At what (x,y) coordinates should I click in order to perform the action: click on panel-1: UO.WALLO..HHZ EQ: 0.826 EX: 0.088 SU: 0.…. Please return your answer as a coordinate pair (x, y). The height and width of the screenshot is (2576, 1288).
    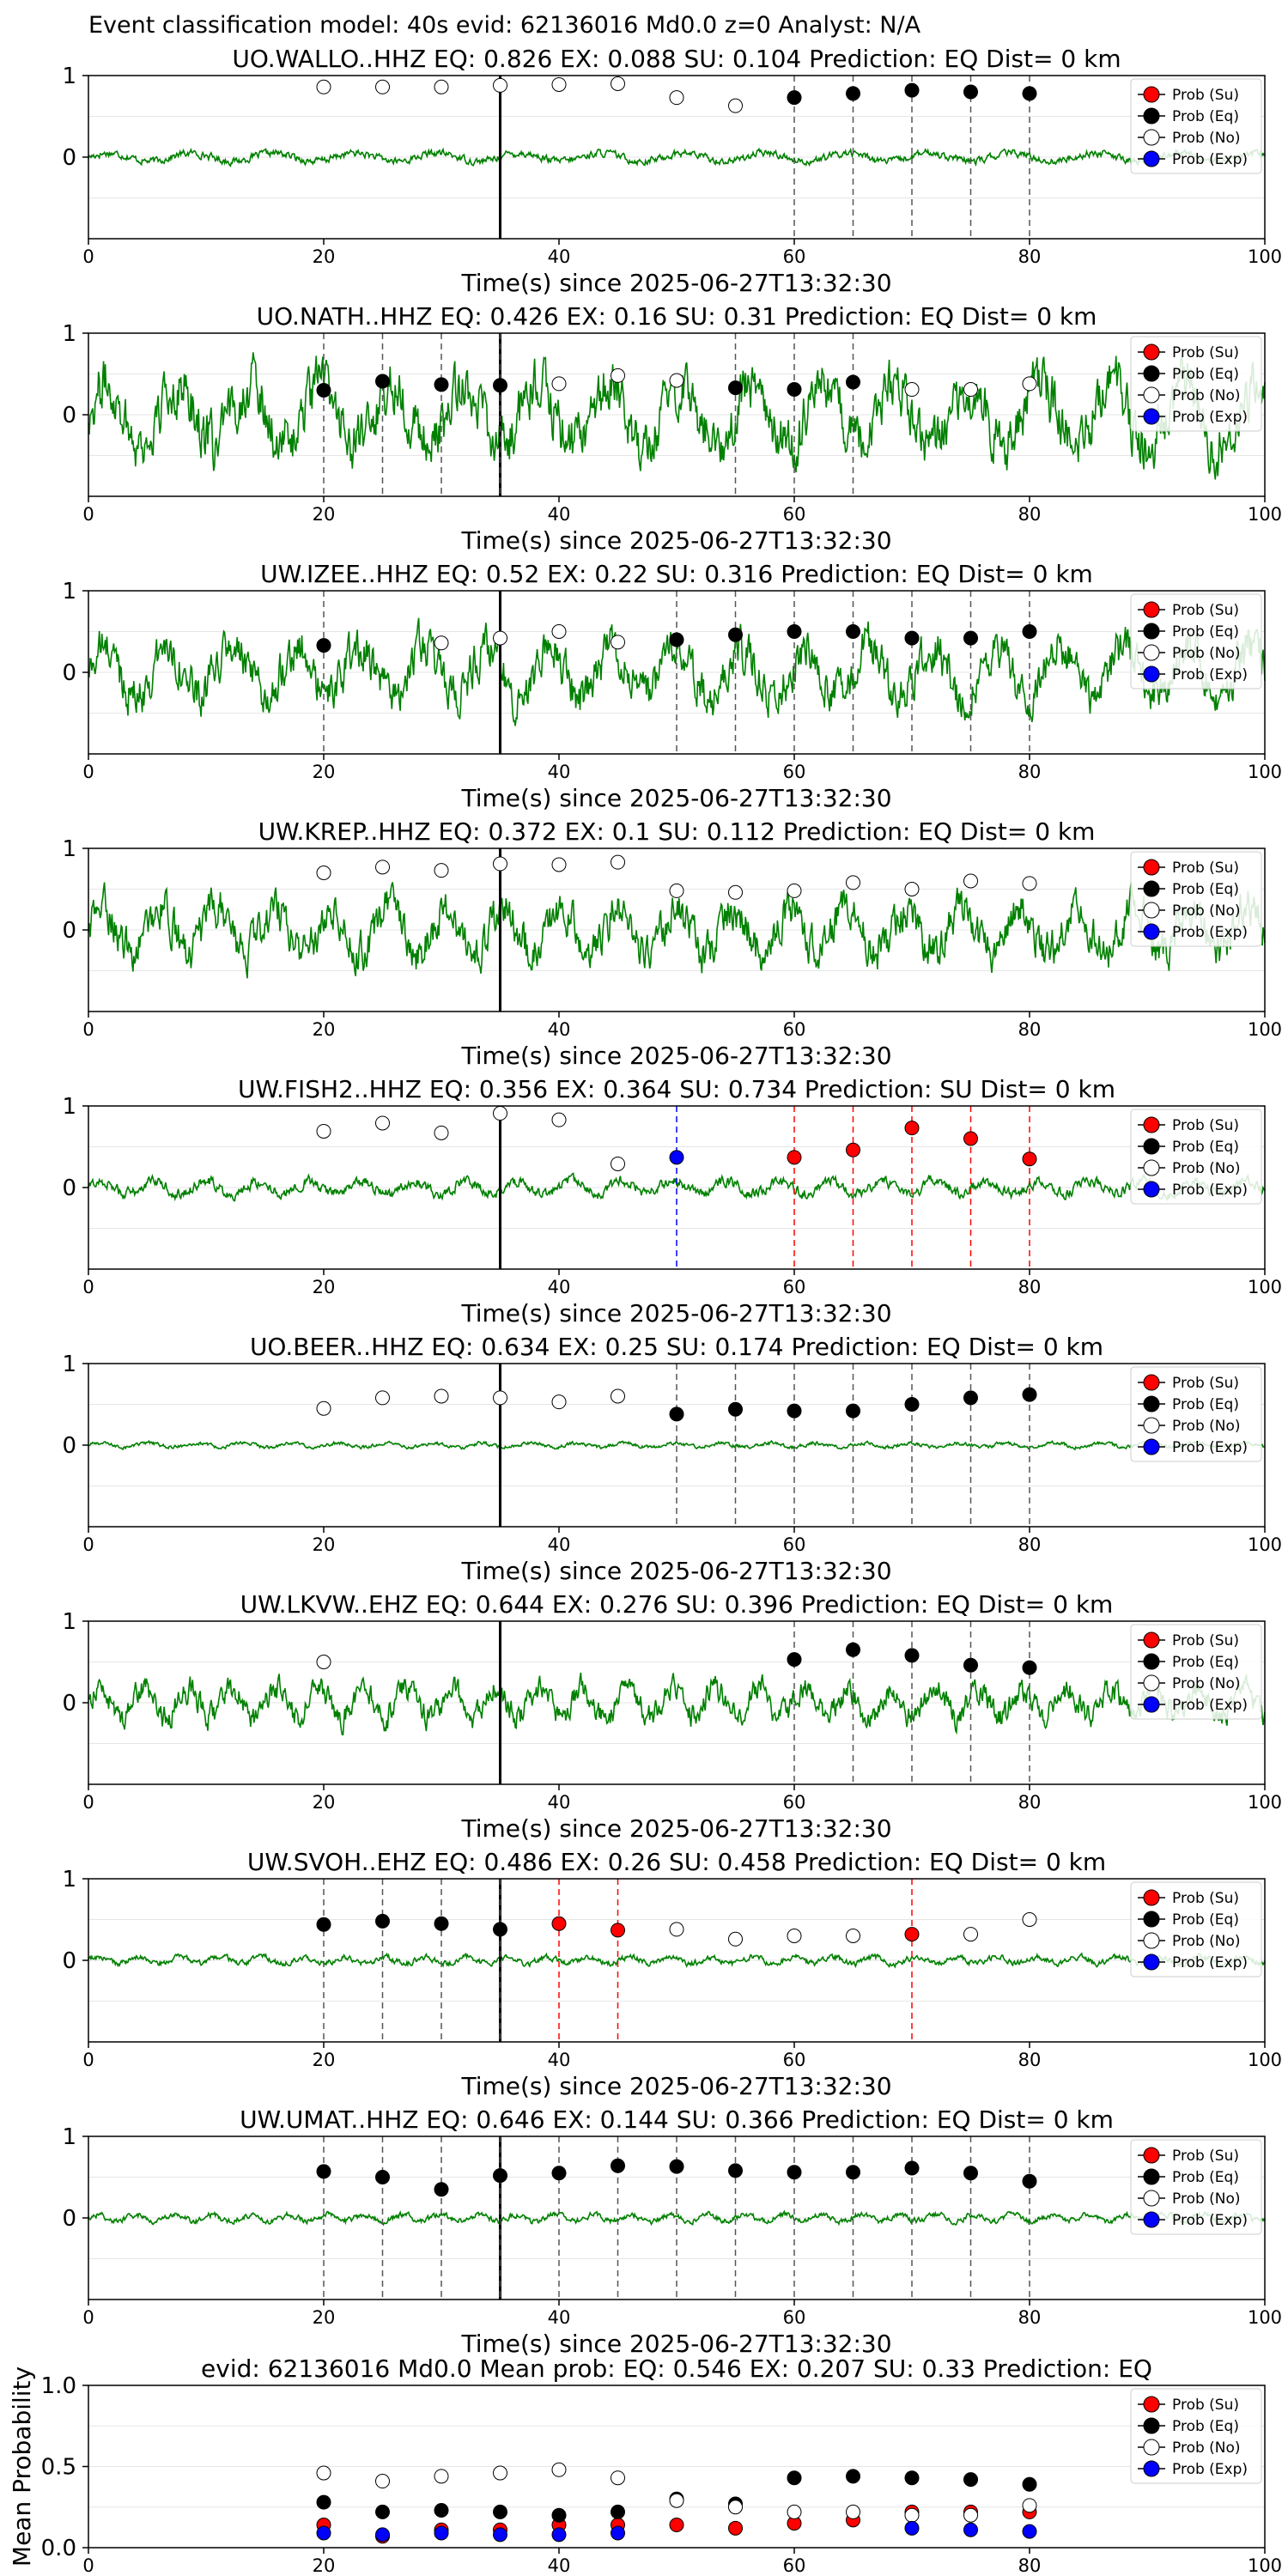
    Looking at the image, I should click on (672, 171).